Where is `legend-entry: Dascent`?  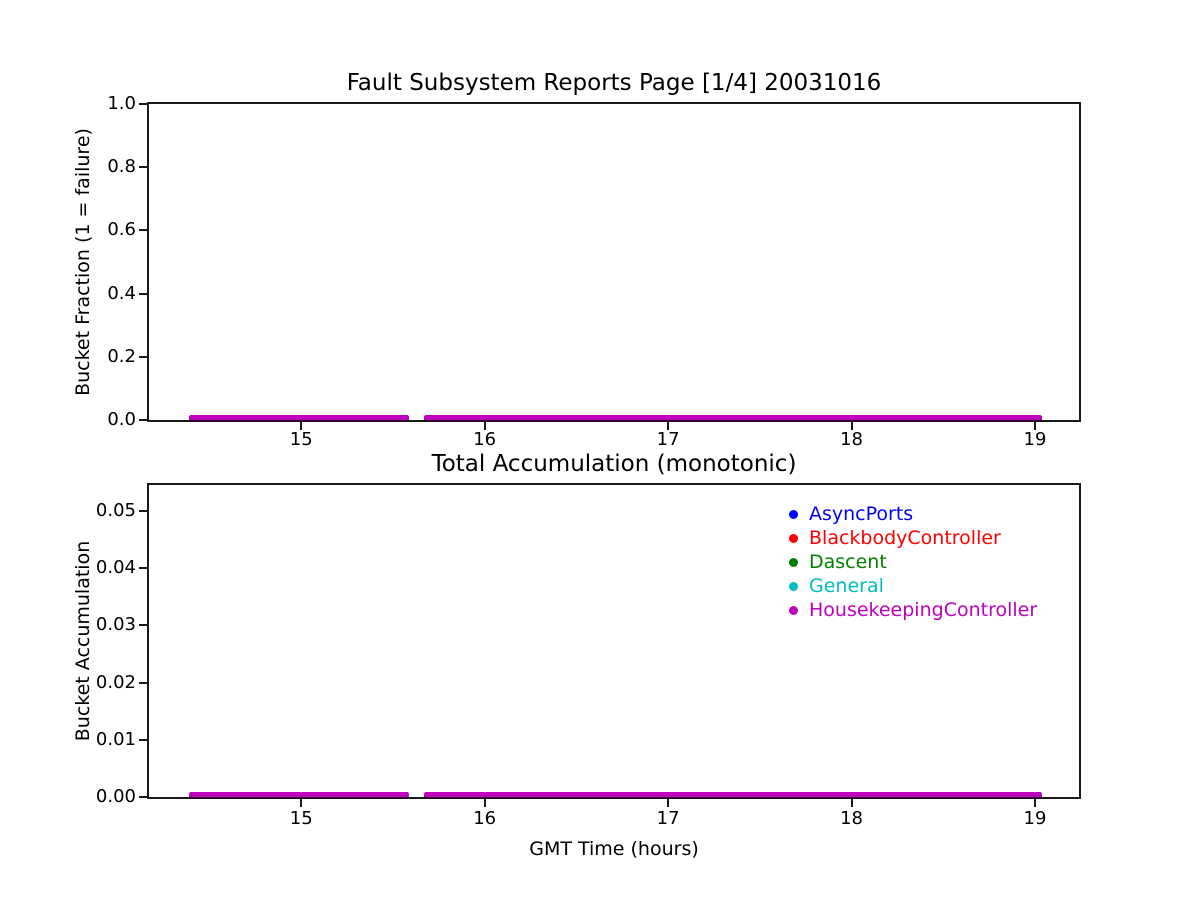 legend-entry: Dascent is located at coordinates (838, 562).